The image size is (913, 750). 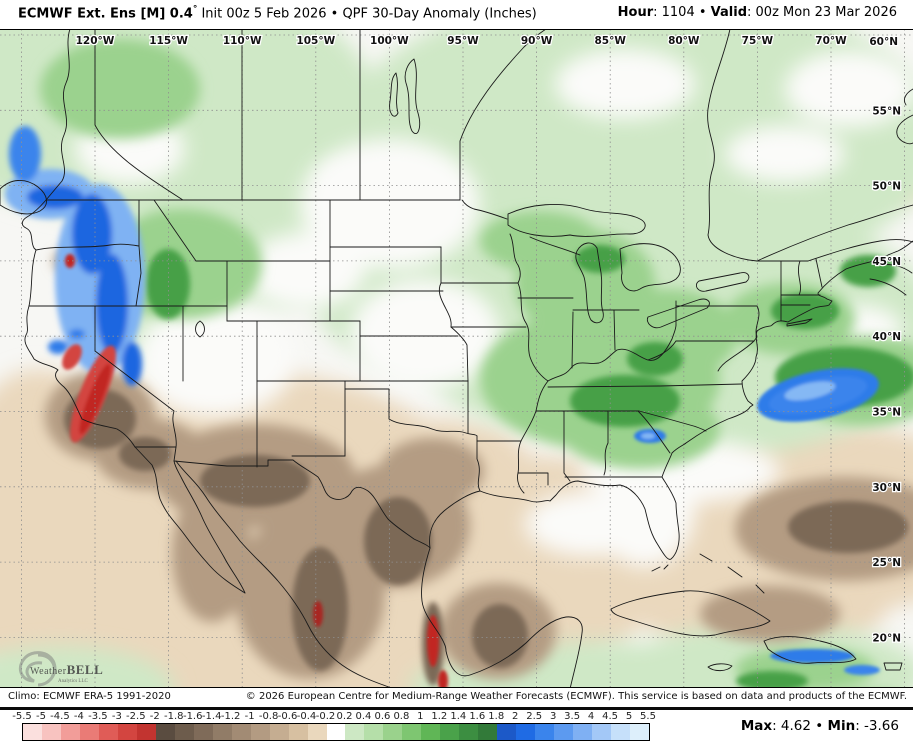 What do you see at coordinates (886, 337) in the screenshot?
I see `latitude-label: 40°N` at bounding box center [886, 337].